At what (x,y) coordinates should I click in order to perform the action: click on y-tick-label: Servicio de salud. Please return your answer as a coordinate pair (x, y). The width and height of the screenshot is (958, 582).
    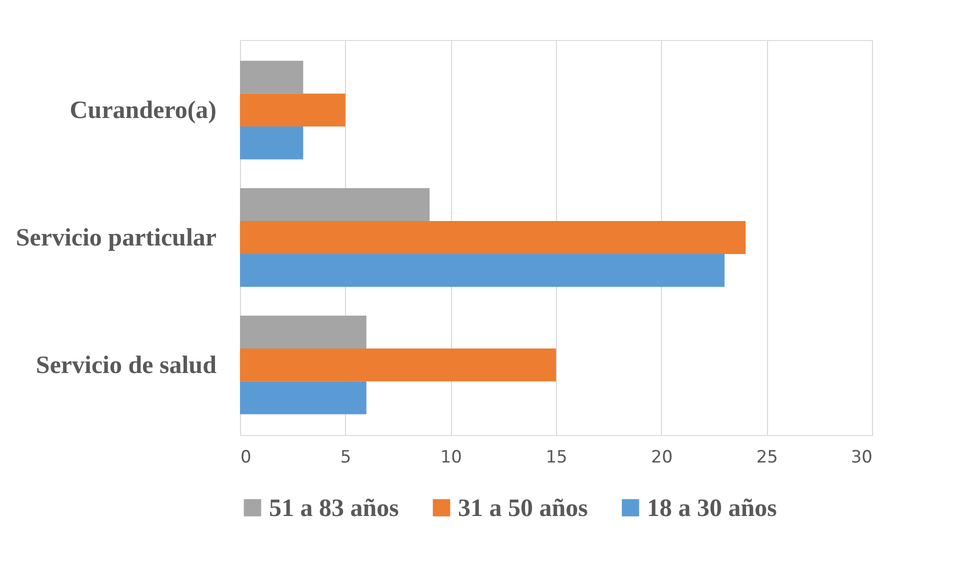
    Looking at the image, I should click on (126, 365).